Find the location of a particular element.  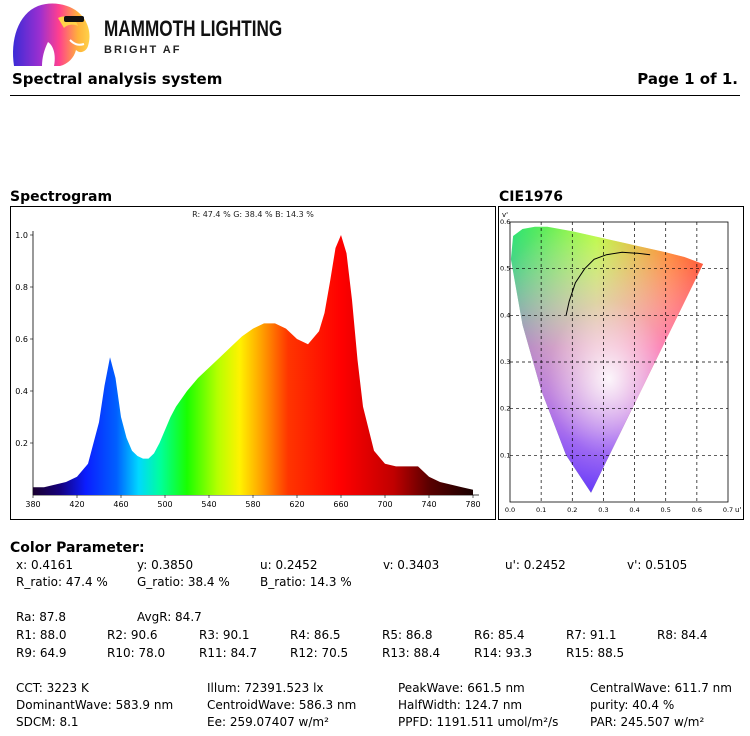

spectrogram-x-tick-label: 700 is located at coordinates (384, 504).